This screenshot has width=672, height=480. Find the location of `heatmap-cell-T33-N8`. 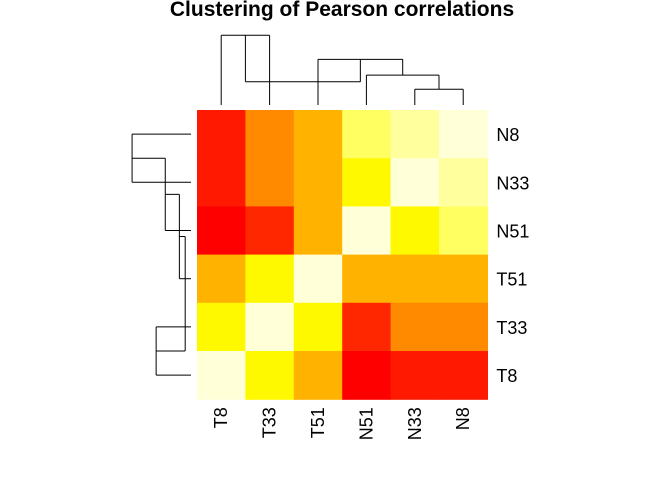

heatmap-cell-T33-N8 is located at coordinates (463, 327).